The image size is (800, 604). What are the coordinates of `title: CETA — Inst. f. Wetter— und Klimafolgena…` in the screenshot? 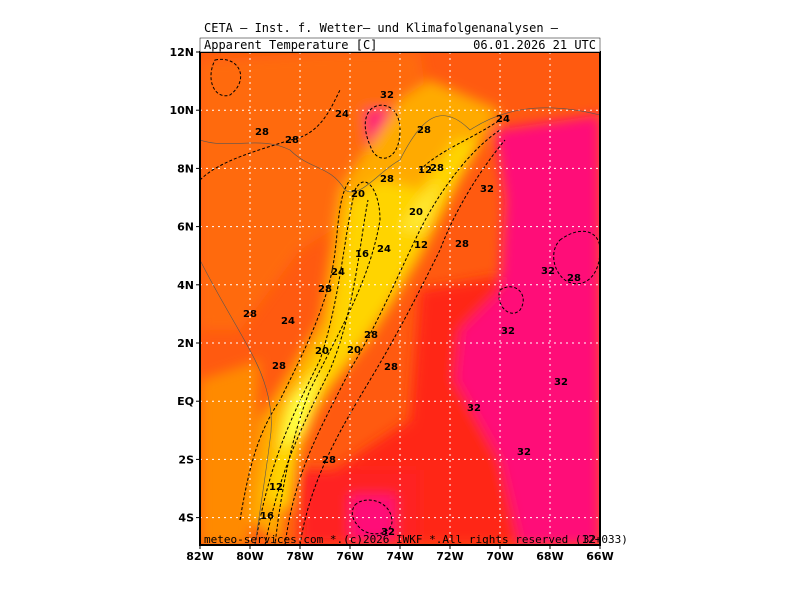 It's located at (381, 28).